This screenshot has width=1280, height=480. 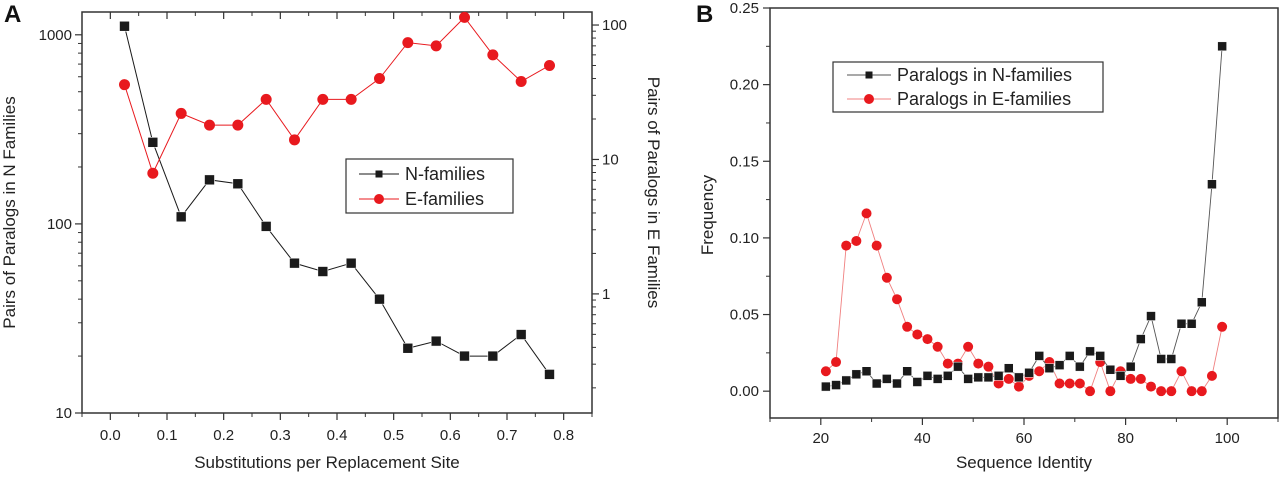 I want to click on legend-label-paralogs-e-families: Paralogs in E-families, so click(x=984, y=99).